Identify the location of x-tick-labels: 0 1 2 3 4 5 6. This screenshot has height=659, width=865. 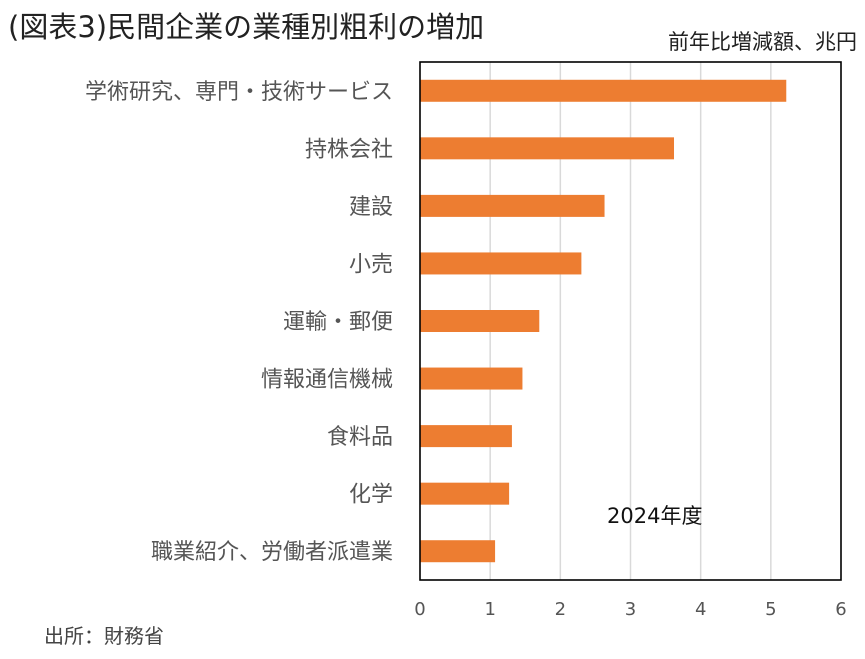
(630, 609).